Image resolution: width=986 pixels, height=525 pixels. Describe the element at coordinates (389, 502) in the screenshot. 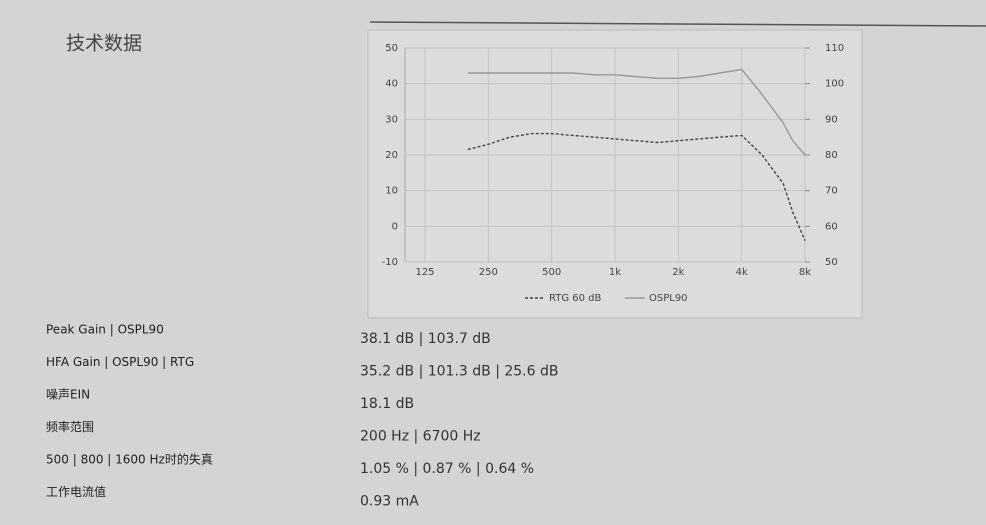

I see `row-value: 0.93 mA` at that location.